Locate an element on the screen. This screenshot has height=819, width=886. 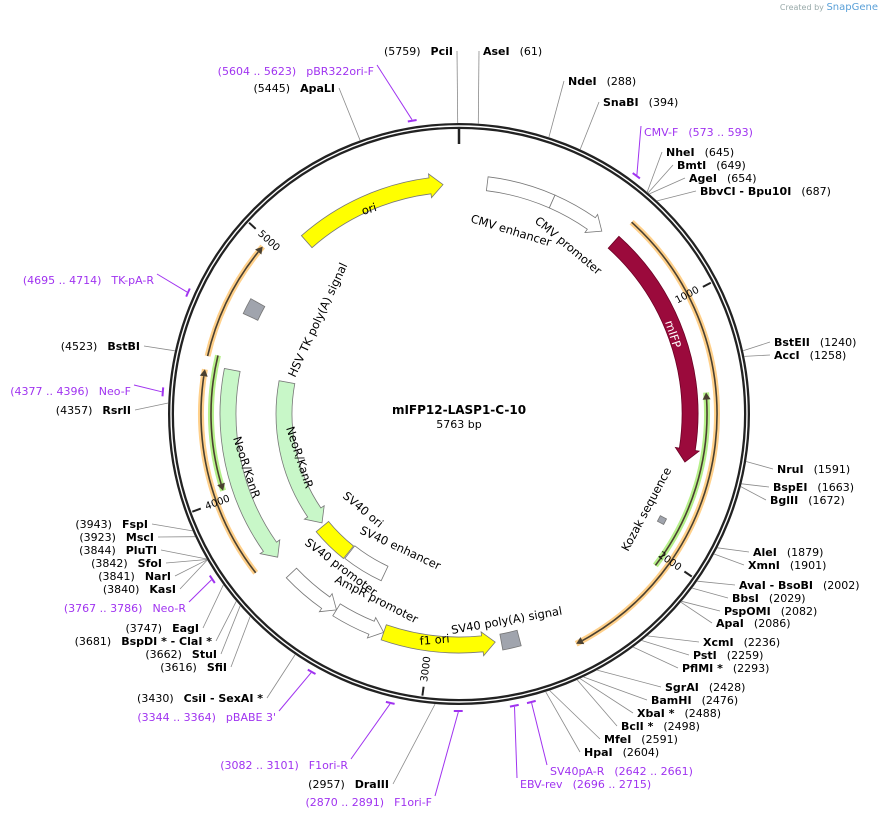
enzyme-site-label: NheI (645) is located at coordinates (700, 152).